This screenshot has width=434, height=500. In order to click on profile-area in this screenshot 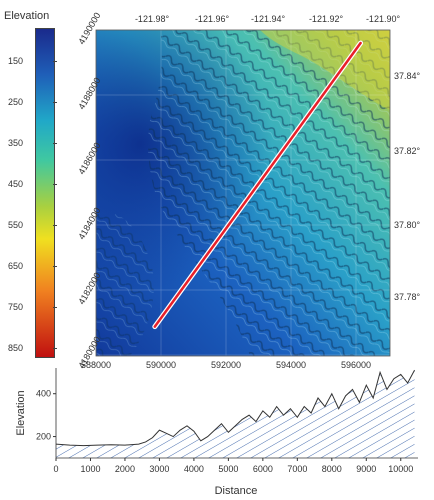, I will do `click(235, 414)`.